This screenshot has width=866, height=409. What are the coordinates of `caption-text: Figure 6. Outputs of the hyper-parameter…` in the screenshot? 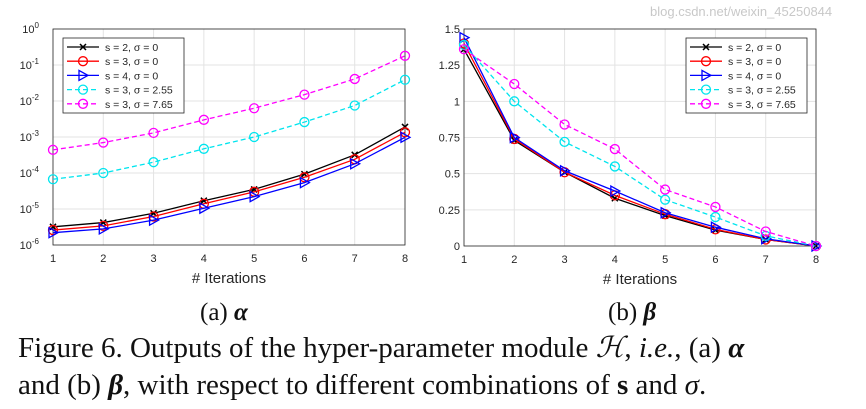 It's located at (307, 348).